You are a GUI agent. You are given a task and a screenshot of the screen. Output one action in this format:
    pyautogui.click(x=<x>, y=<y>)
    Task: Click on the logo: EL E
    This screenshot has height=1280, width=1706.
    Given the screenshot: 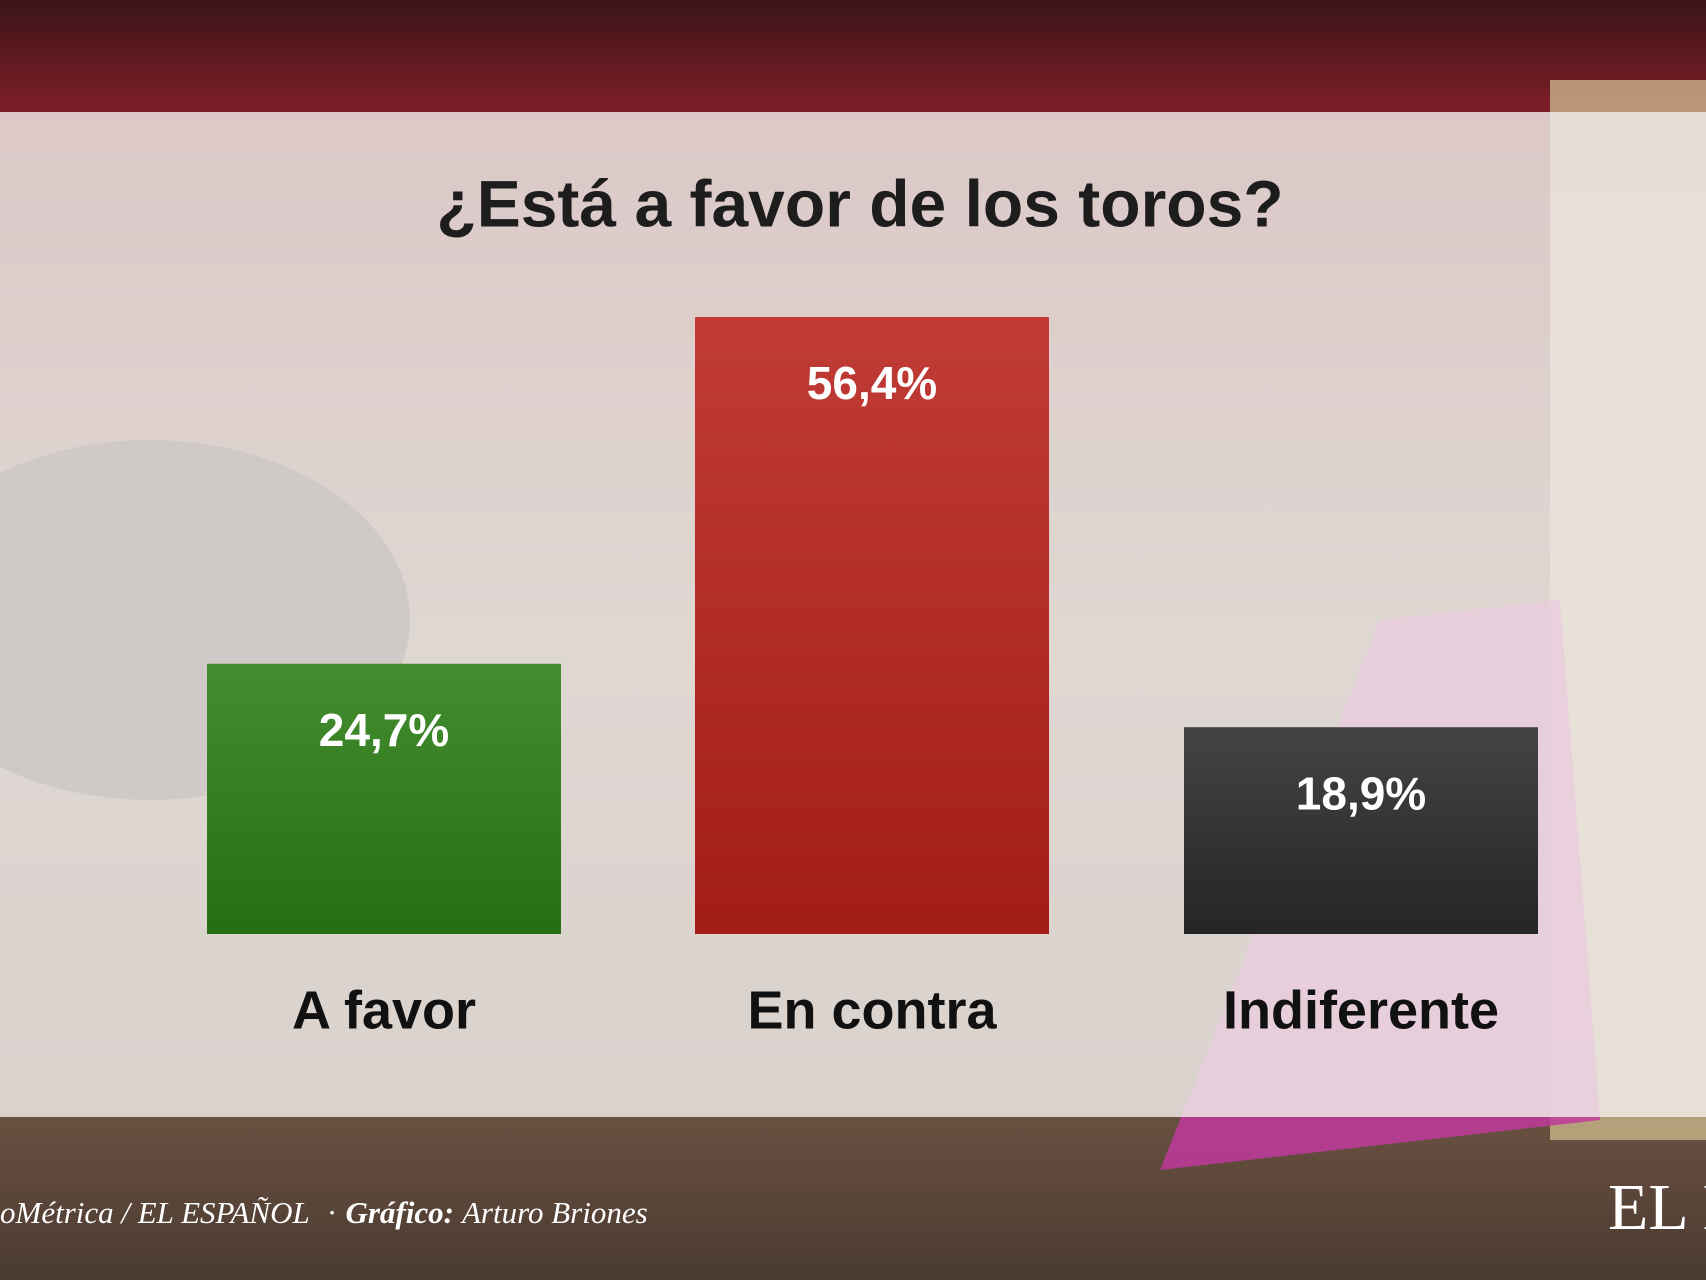 What is the action you would take?
    pyautogui.click(x=1657, y=1207)
    